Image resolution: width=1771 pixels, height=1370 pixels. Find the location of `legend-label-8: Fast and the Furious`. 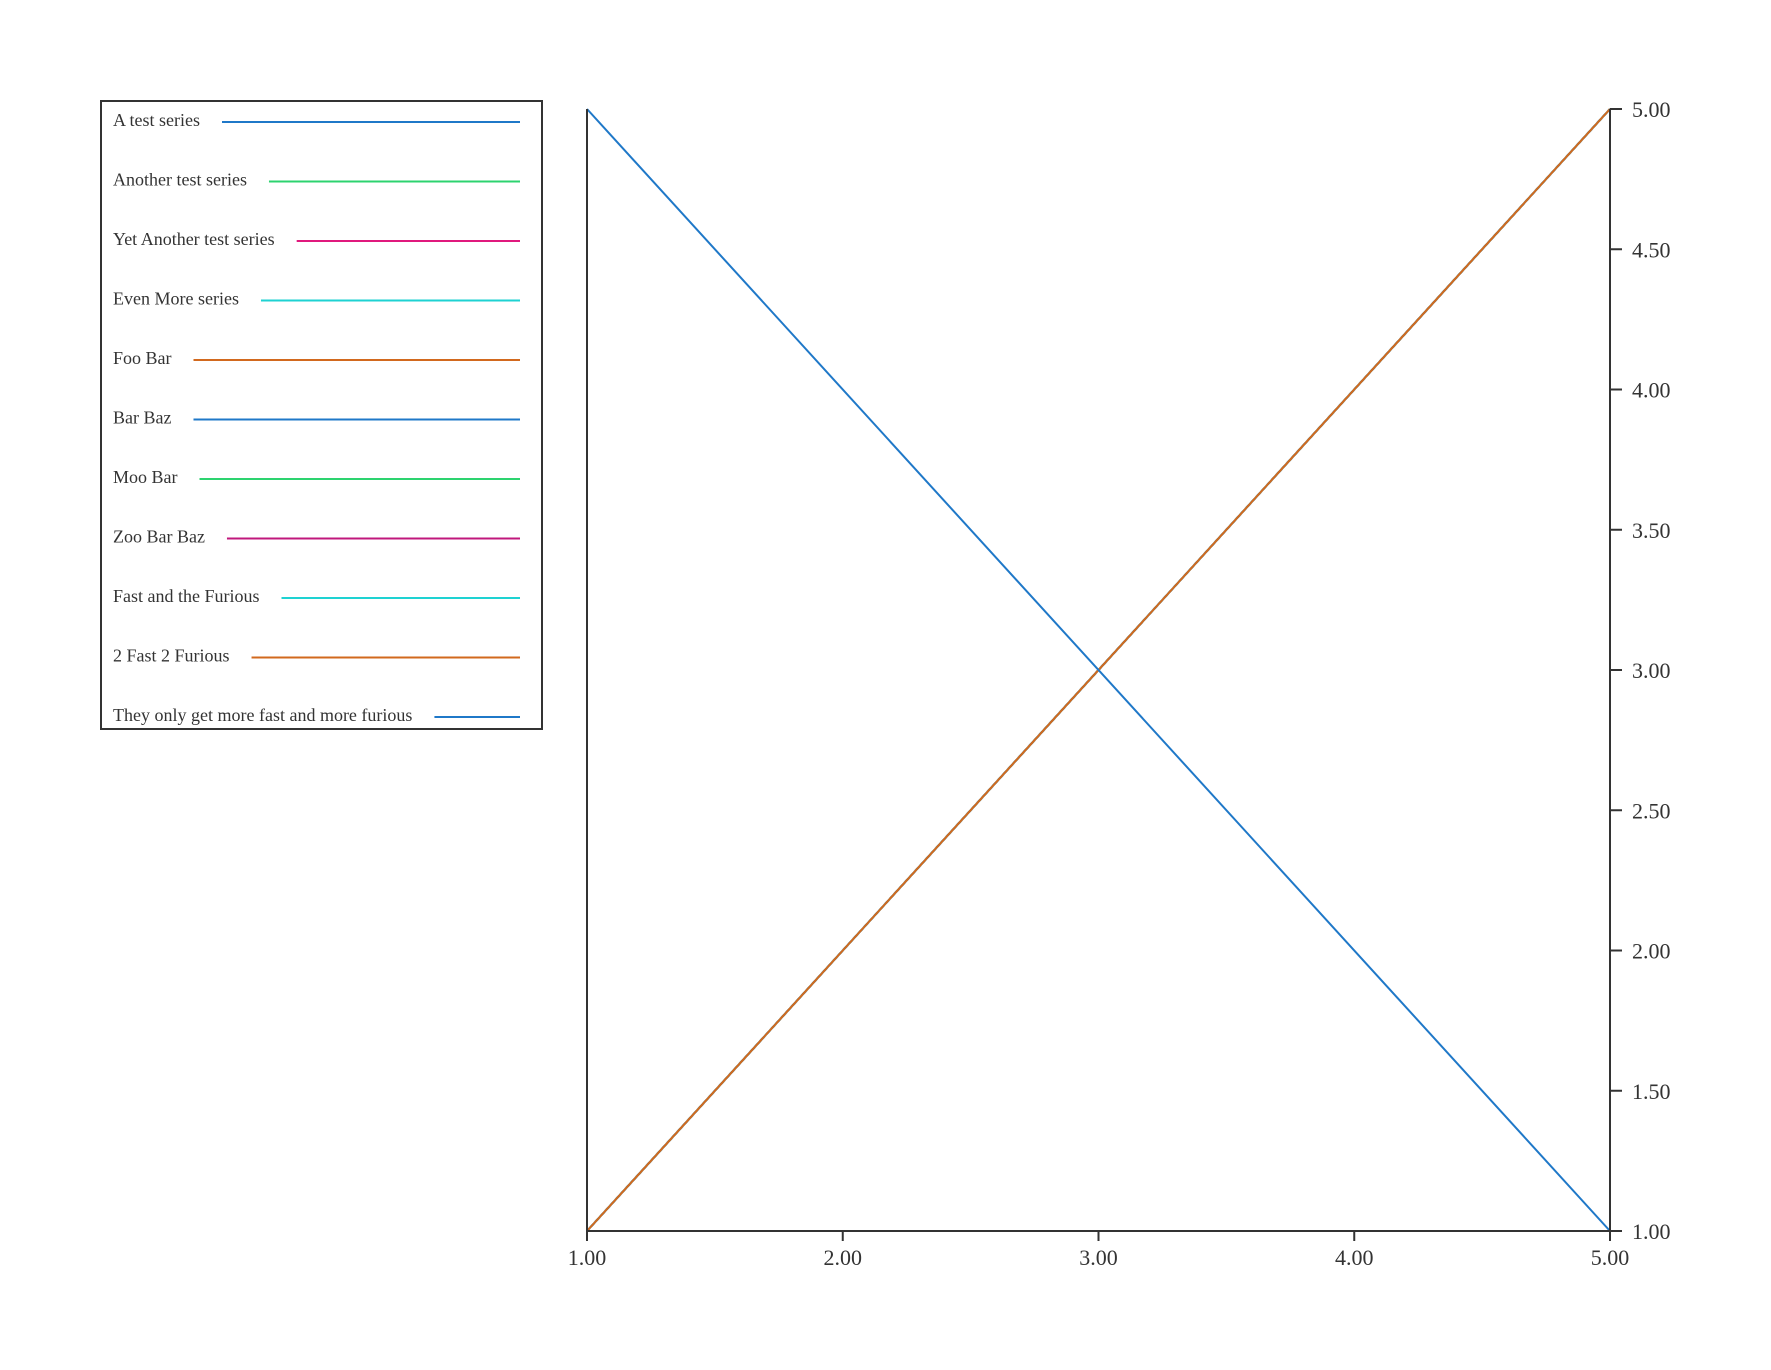

legend-label-8: Fast and the Furious is located at coordinates (186, 596).